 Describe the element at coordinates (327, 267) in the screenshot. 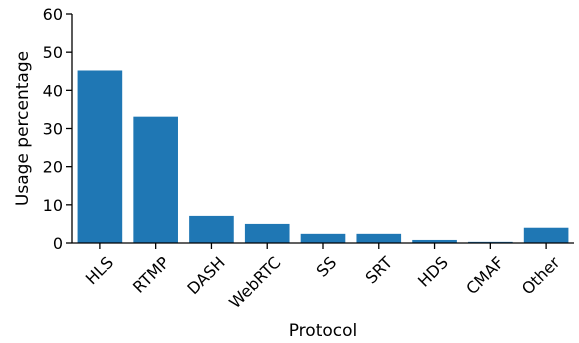

I see `x-tick-label-ss: SS` at that location.